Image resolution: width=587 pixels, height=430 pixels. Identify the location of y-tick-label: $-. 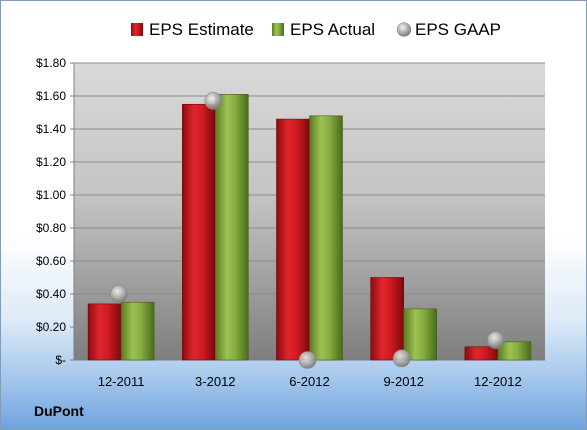
(60, 360).